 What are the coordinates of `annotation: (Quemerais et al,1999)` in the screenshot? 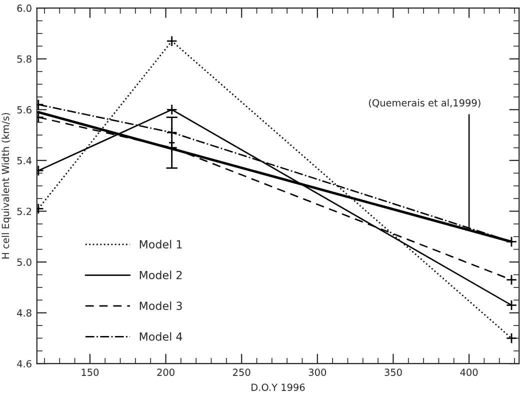 It's located at (424, 103).